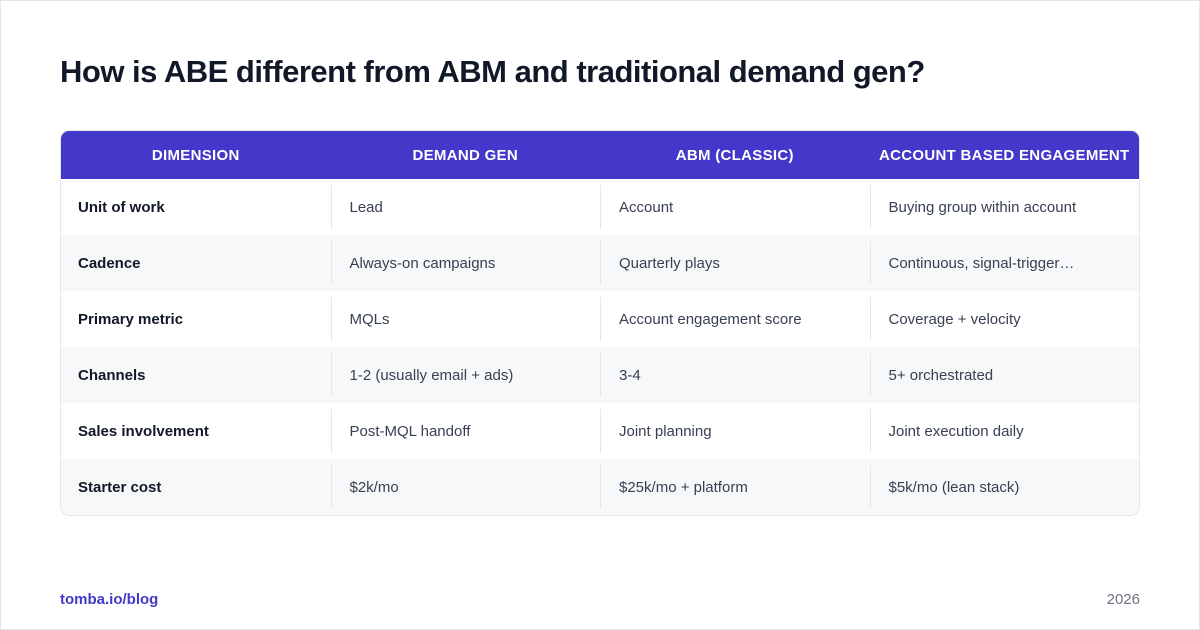  What do you see at coordinates (1004, 375) in the screenshot?
I see `abe-cell: 5+ orchestrated` at bounding box center [1004, 375].